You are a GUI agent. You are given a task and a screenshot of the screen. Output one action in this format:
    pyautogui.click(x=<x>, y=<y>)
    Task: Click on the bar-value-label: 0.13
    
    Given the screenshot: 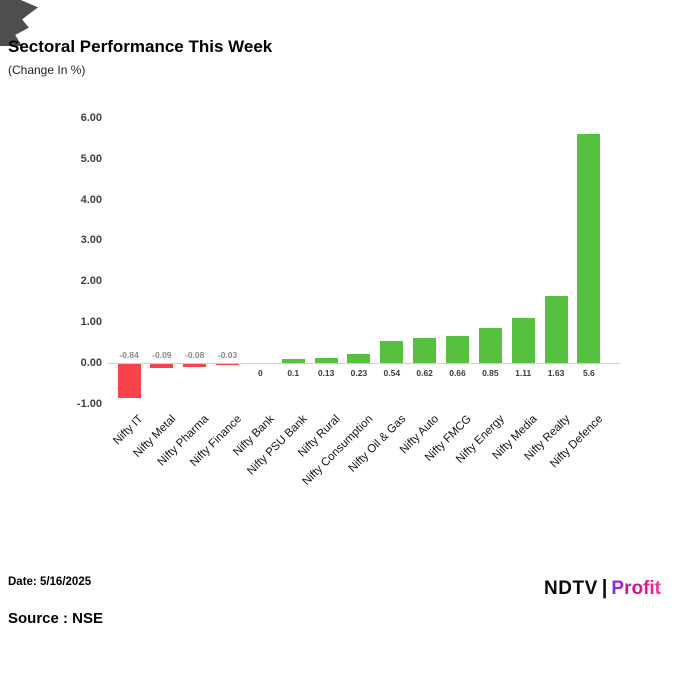 What is the action you would take?
    pyautogui.click(x=326, y=373)
    